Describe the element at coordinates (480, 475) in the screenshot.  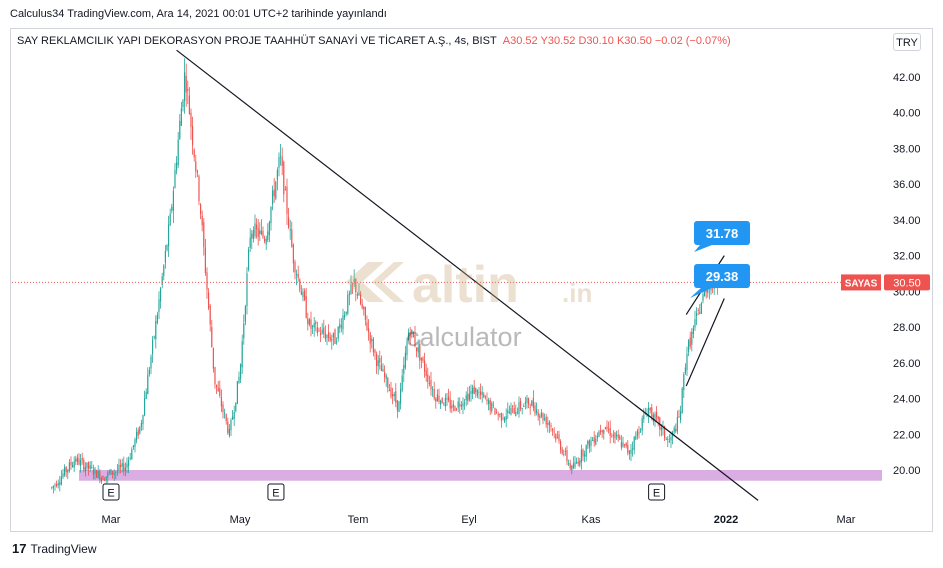
I see `support-zone` at that location.